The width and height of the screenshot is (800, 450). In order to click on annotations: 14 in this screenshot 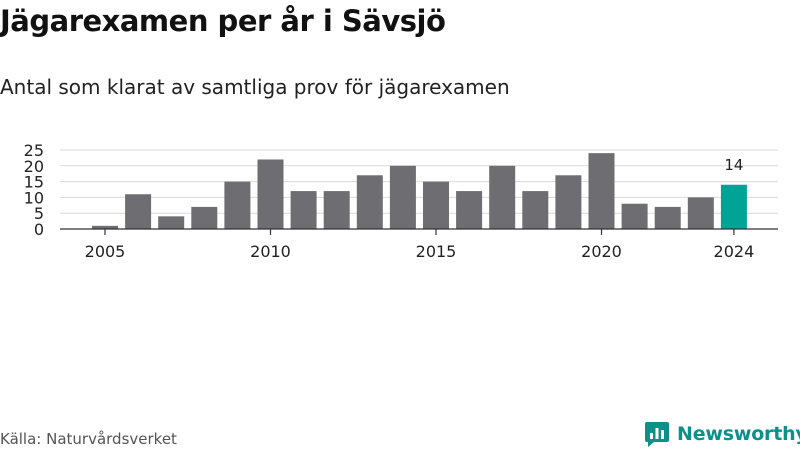, I will do `click(733, 165)`.